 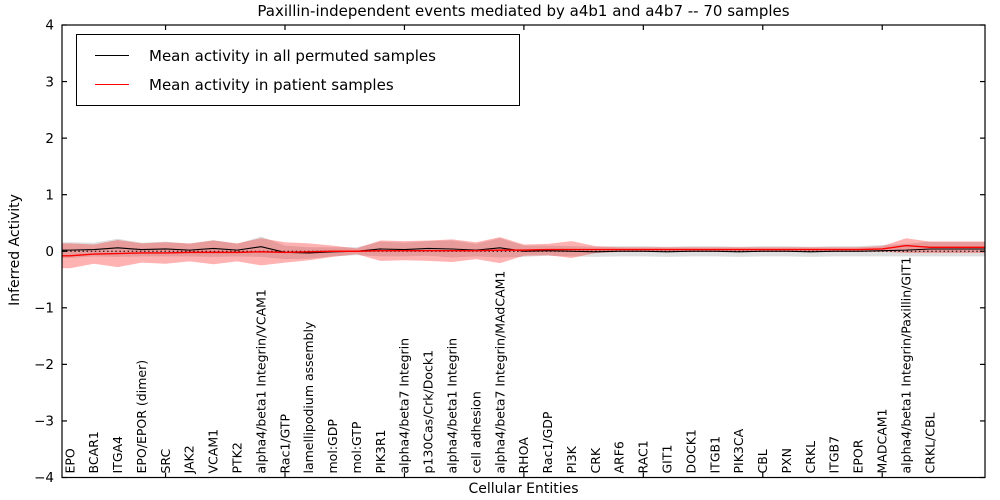 What do you see at coordinates (332, 446) in the screenshot?
I see `x-category-label: mol:GDP` at bounding box center [332, 446].